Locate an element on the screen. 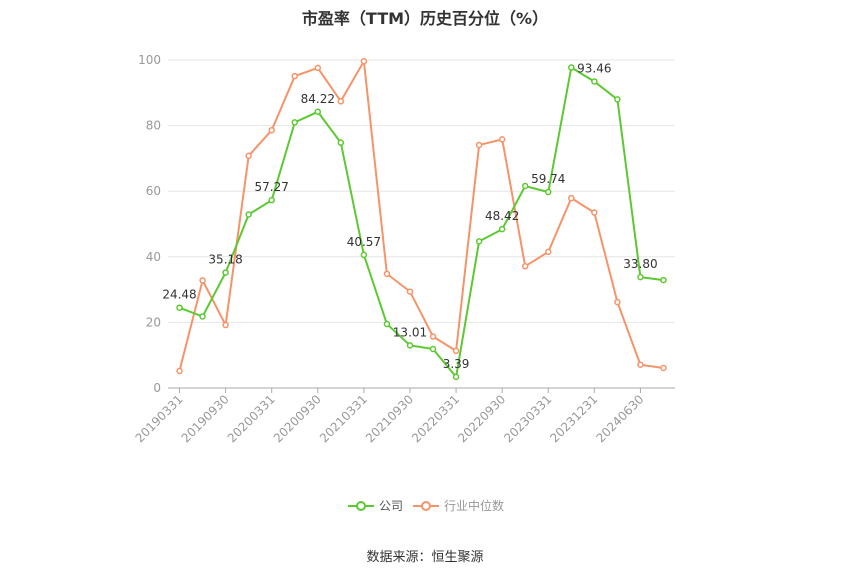  data-label: 24.48 is located at coordinates (179, 295).